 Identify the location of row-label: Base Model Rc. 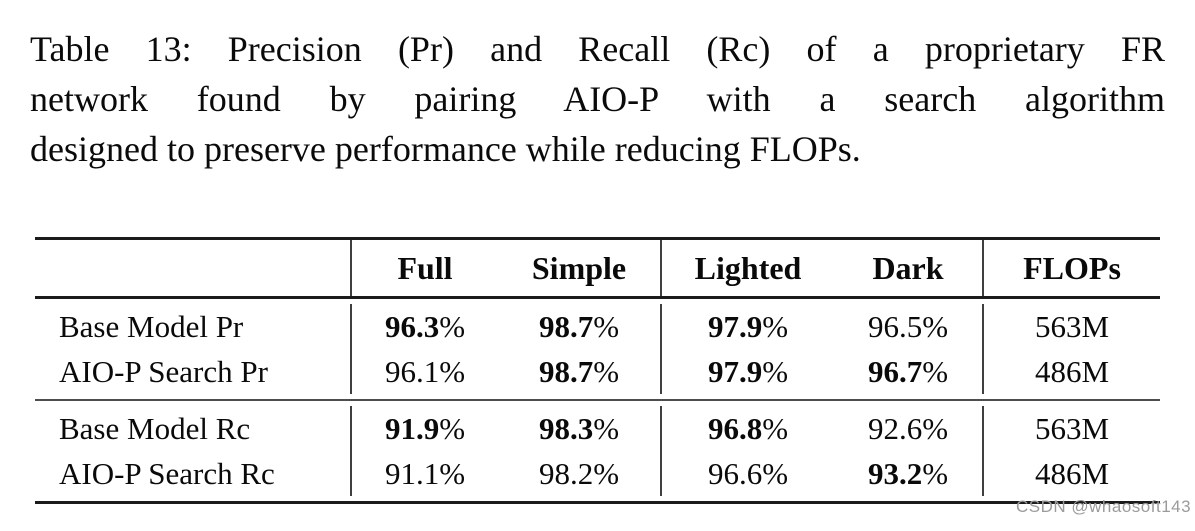
(155, 428).